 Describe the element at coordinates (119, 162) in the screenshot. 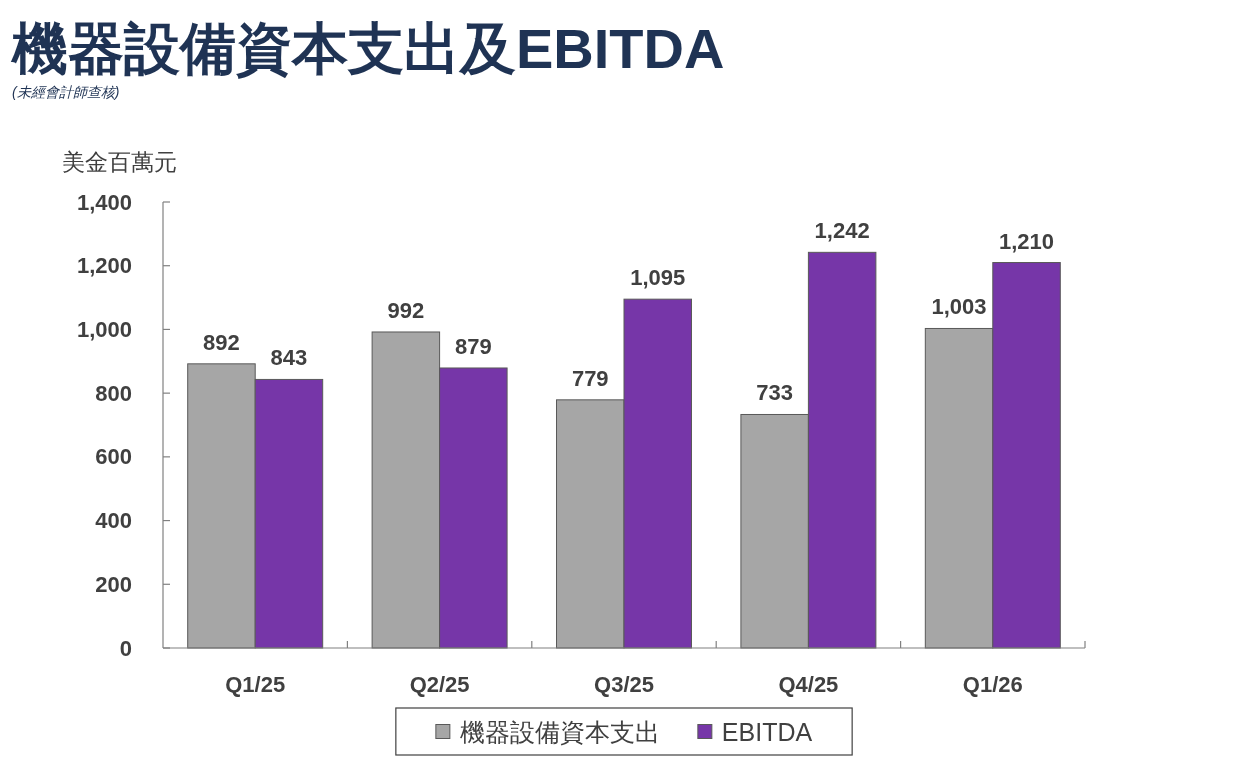

I see `ylabel: 美金百萬元` at that location.